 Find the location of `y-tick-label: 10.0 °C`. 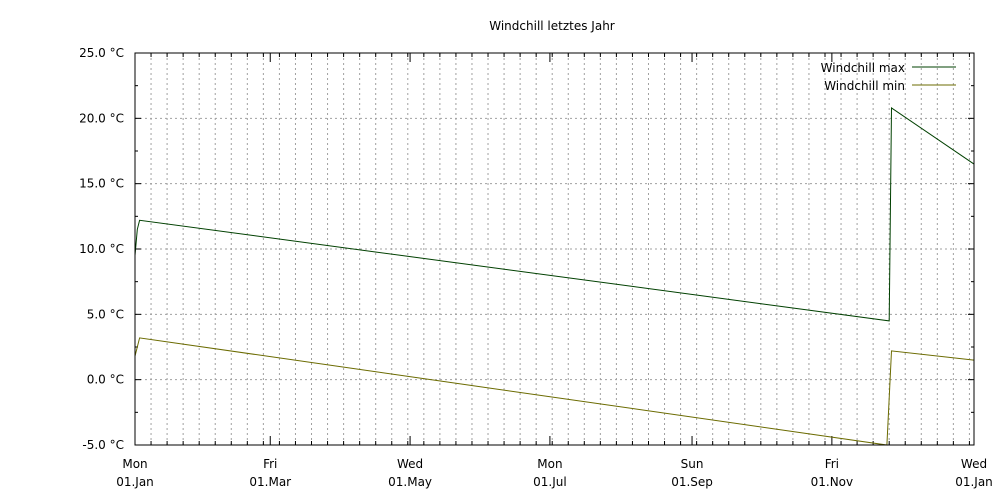

y-tick-label: 10.0 °C is located at coordinates (101, 249).